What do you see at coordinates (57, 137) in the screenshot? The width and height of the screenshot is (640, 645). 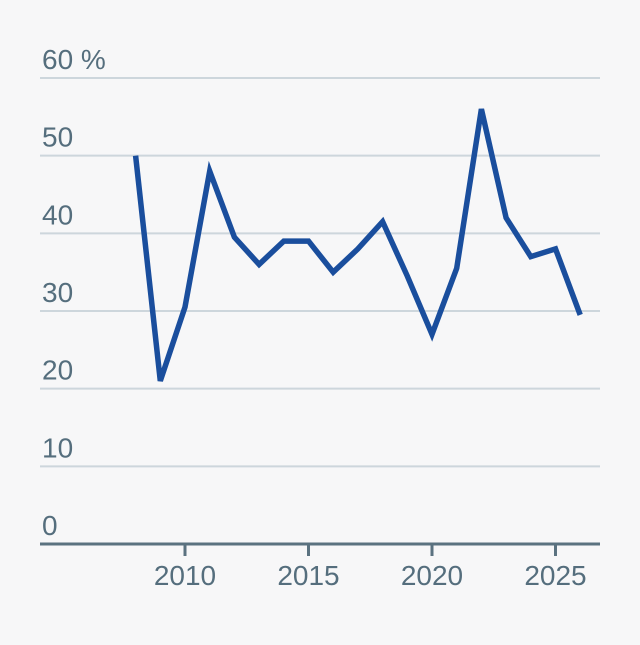 I see `y-axis-label-50: 50` at bounding box center [57, 137].